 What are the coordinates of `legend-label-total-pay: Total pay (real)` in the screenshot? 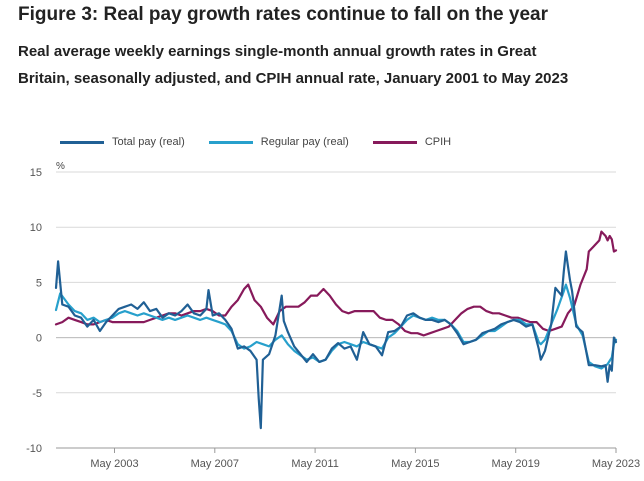 It's located at (148, 142).